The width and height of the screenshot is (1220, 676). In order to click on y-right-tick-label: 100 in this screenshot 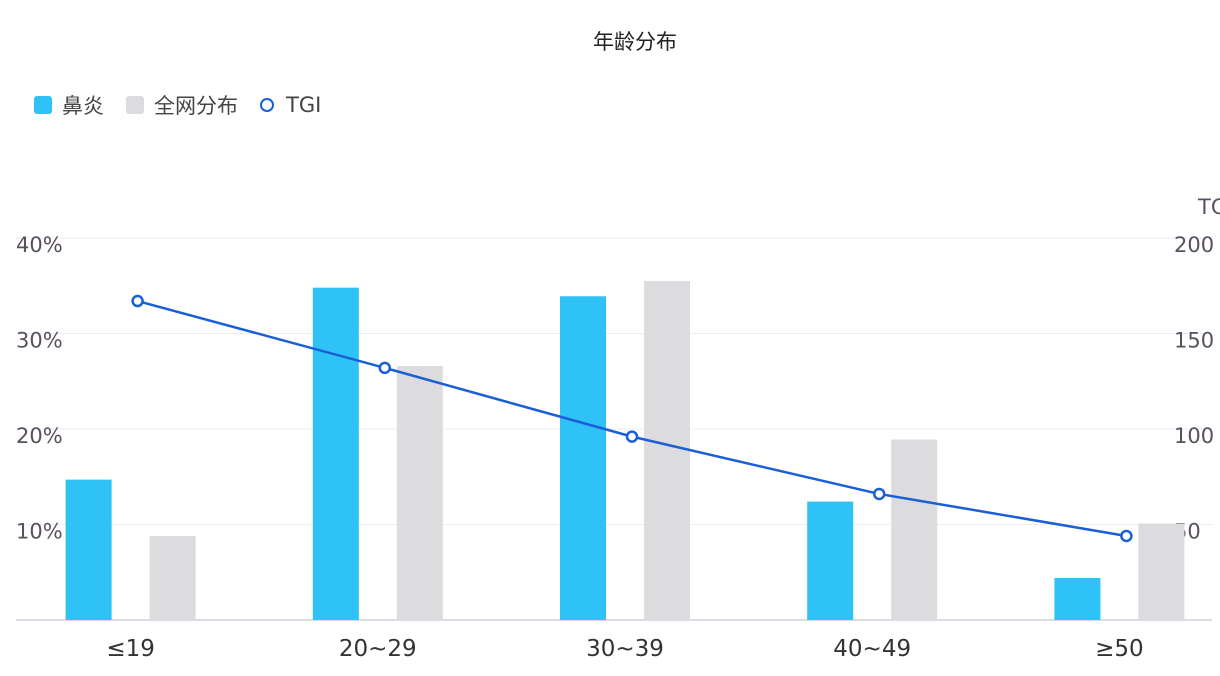, I will do `click(1194, 436)`.